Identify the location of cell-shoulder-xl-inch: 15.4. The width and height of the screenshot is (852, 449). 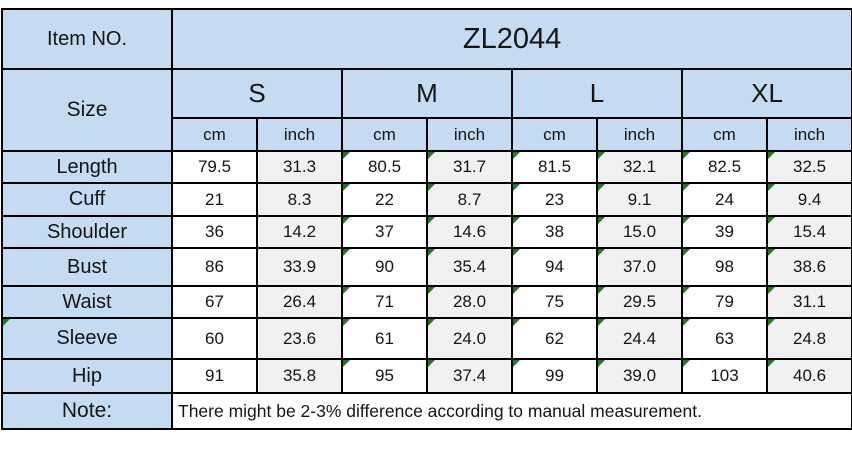
(808, 232).